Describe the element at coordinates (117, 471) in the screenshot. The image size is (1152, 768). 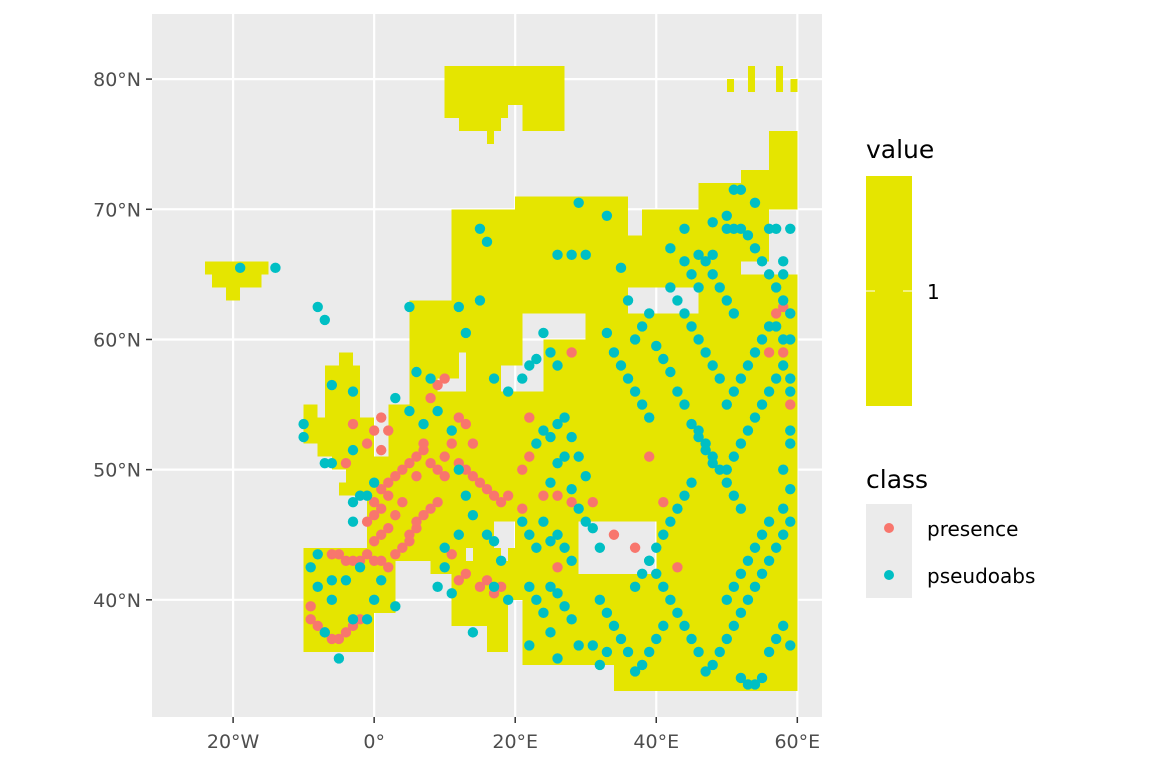
I see `y-tick-label: 50°N` at that location.